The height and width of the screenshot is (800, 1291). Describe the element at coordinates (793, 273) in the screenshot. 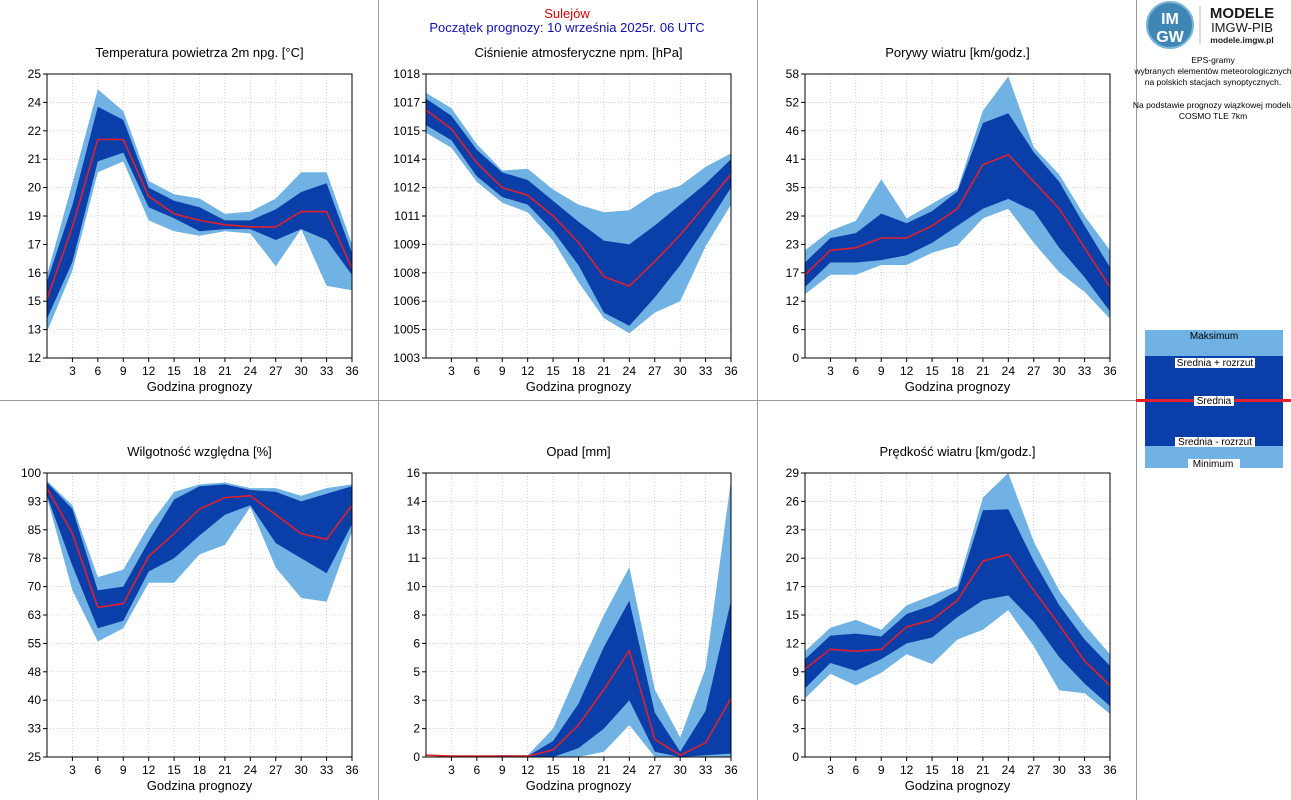

I see `y-tick-label: 17` at that location.